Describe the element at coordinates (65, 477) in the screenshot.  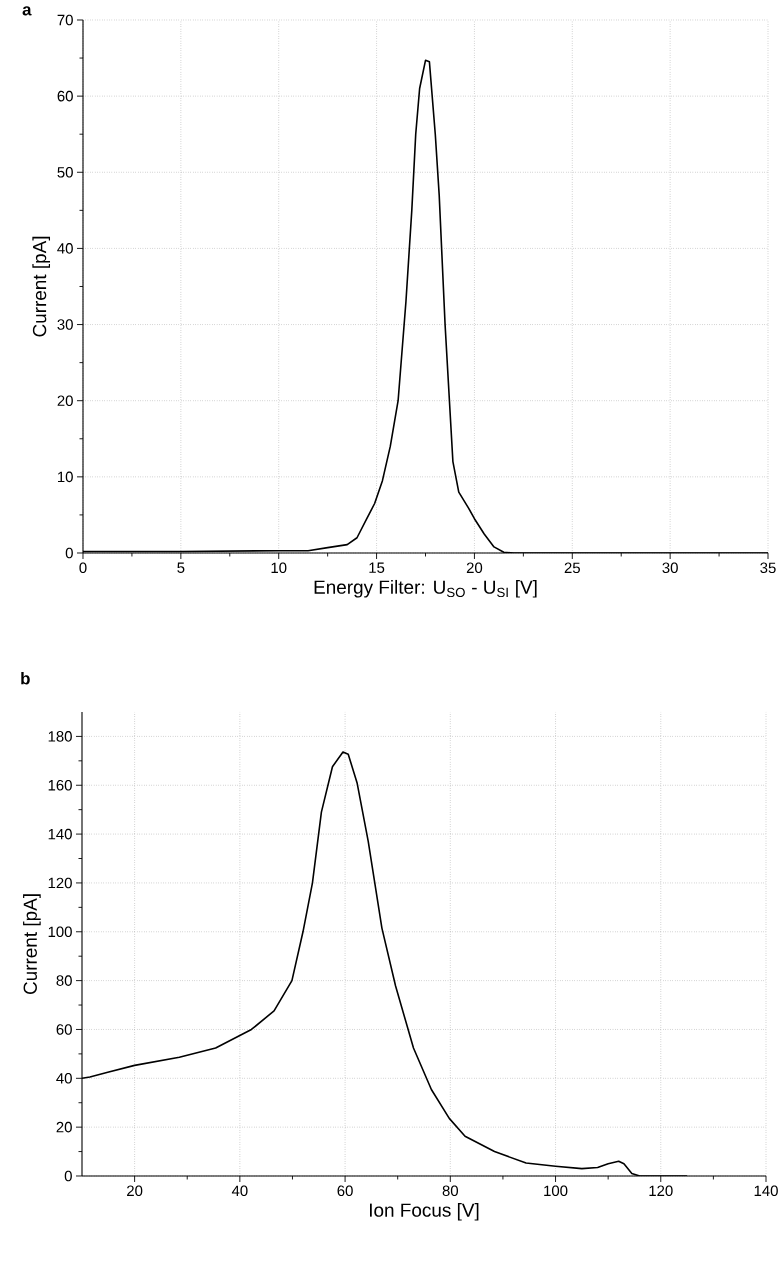
I see `y-tick-label: 10` at that location.